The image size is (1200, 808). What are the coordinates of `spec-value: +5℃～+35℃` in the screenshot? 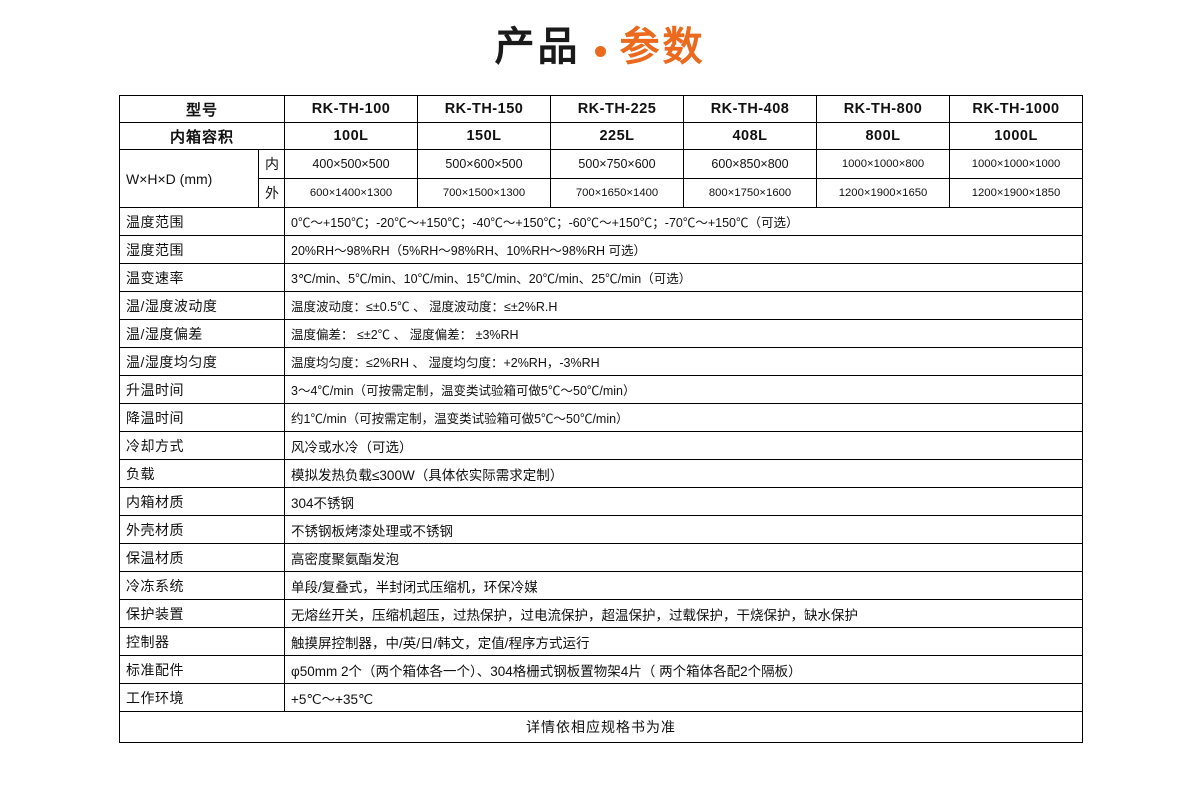 It's located at (684, 697).